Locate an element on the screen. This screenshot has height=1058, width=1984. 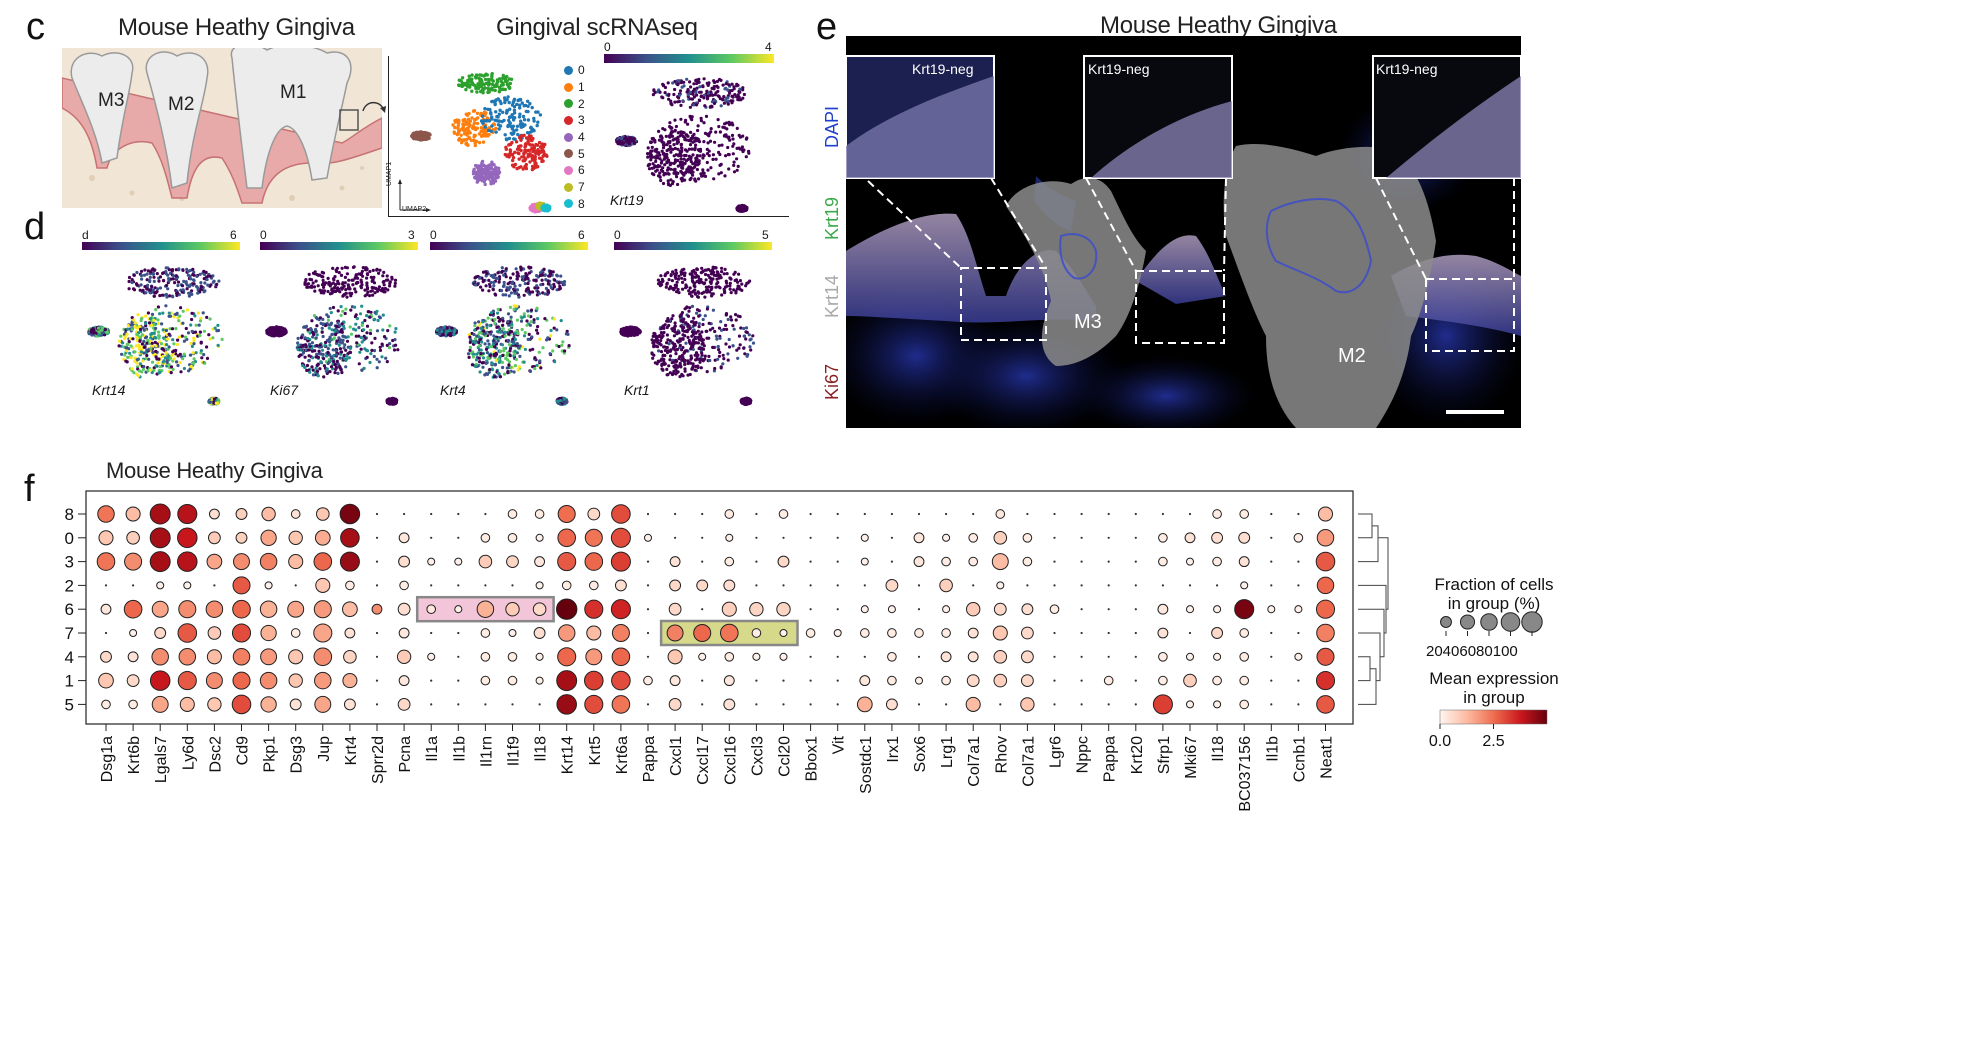
gene-label: Cd9 is located at coordinates (243, 750).